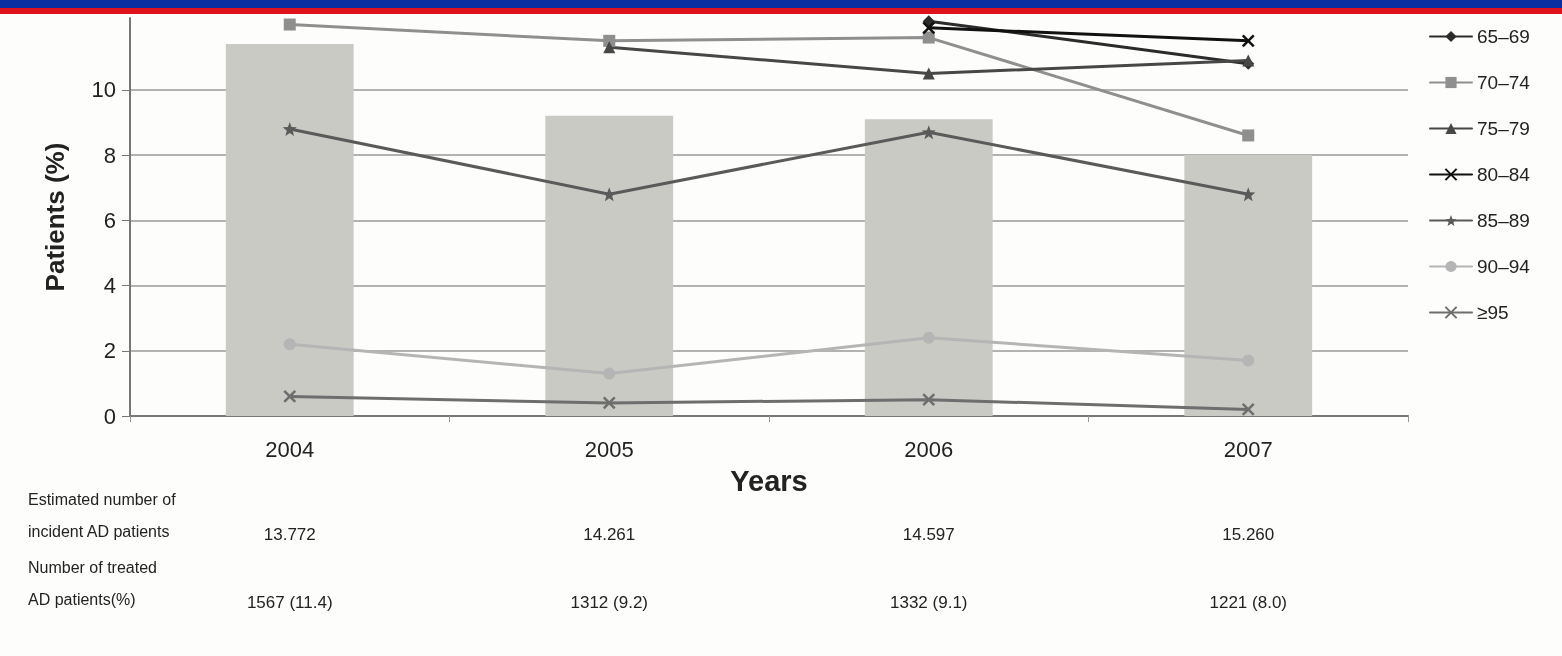  I want to click on text: Estimated number of incident AD patients, so click(102, 515).